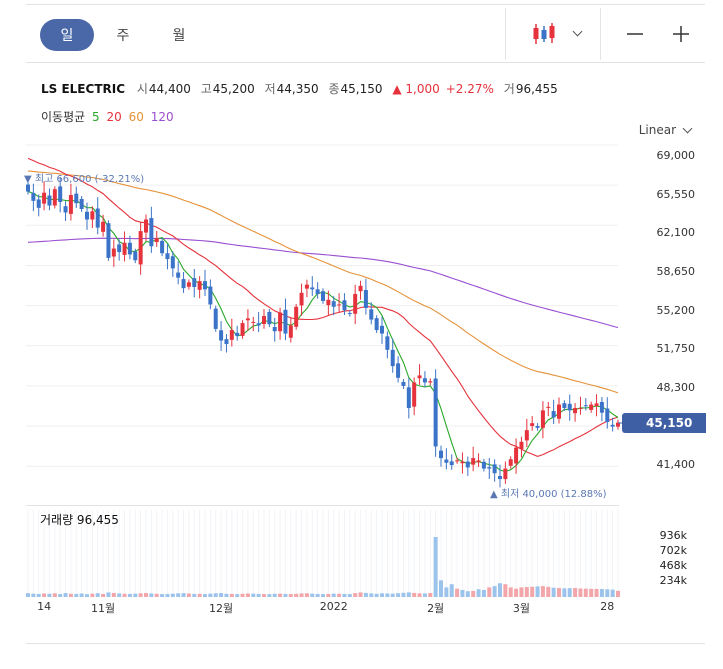 This screenshot has width=723, height=669. I want to click on chart-type-selector, so click(556, 34).